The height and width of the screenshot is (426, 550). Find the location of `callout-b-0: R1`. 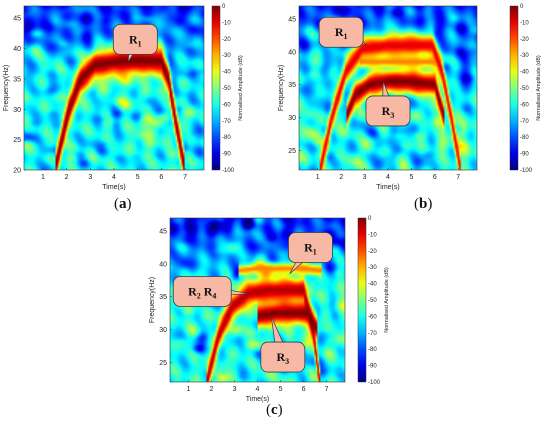

callout-b-0: R1 is located at coordinates (343, 32).